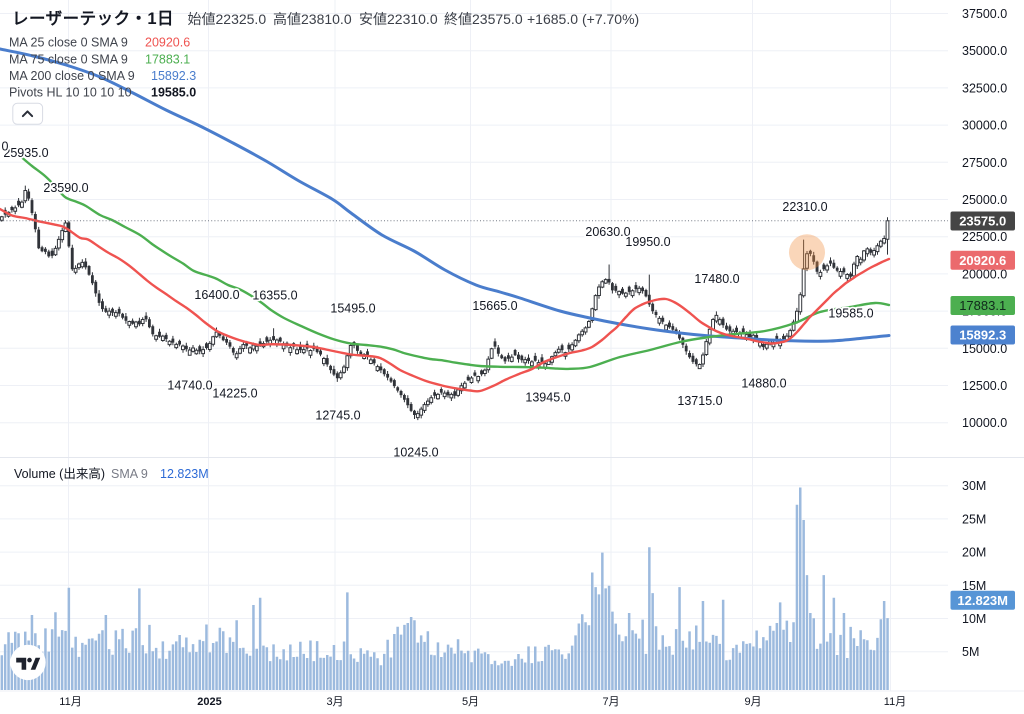 Image resolution: width=1024 pixels, height=714 pixels. Describe the element at coordinates (189, 386) in the screenshot. I see `svg-text: 14740.0` at that location.